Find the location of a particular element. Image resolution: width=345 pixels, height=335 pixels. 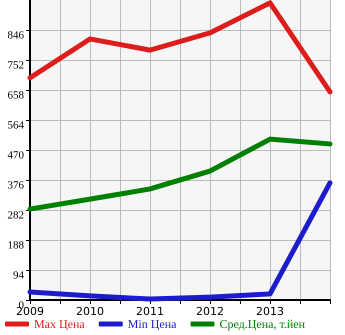

y-tick-label: 752 is located at coordinates (16, 66).